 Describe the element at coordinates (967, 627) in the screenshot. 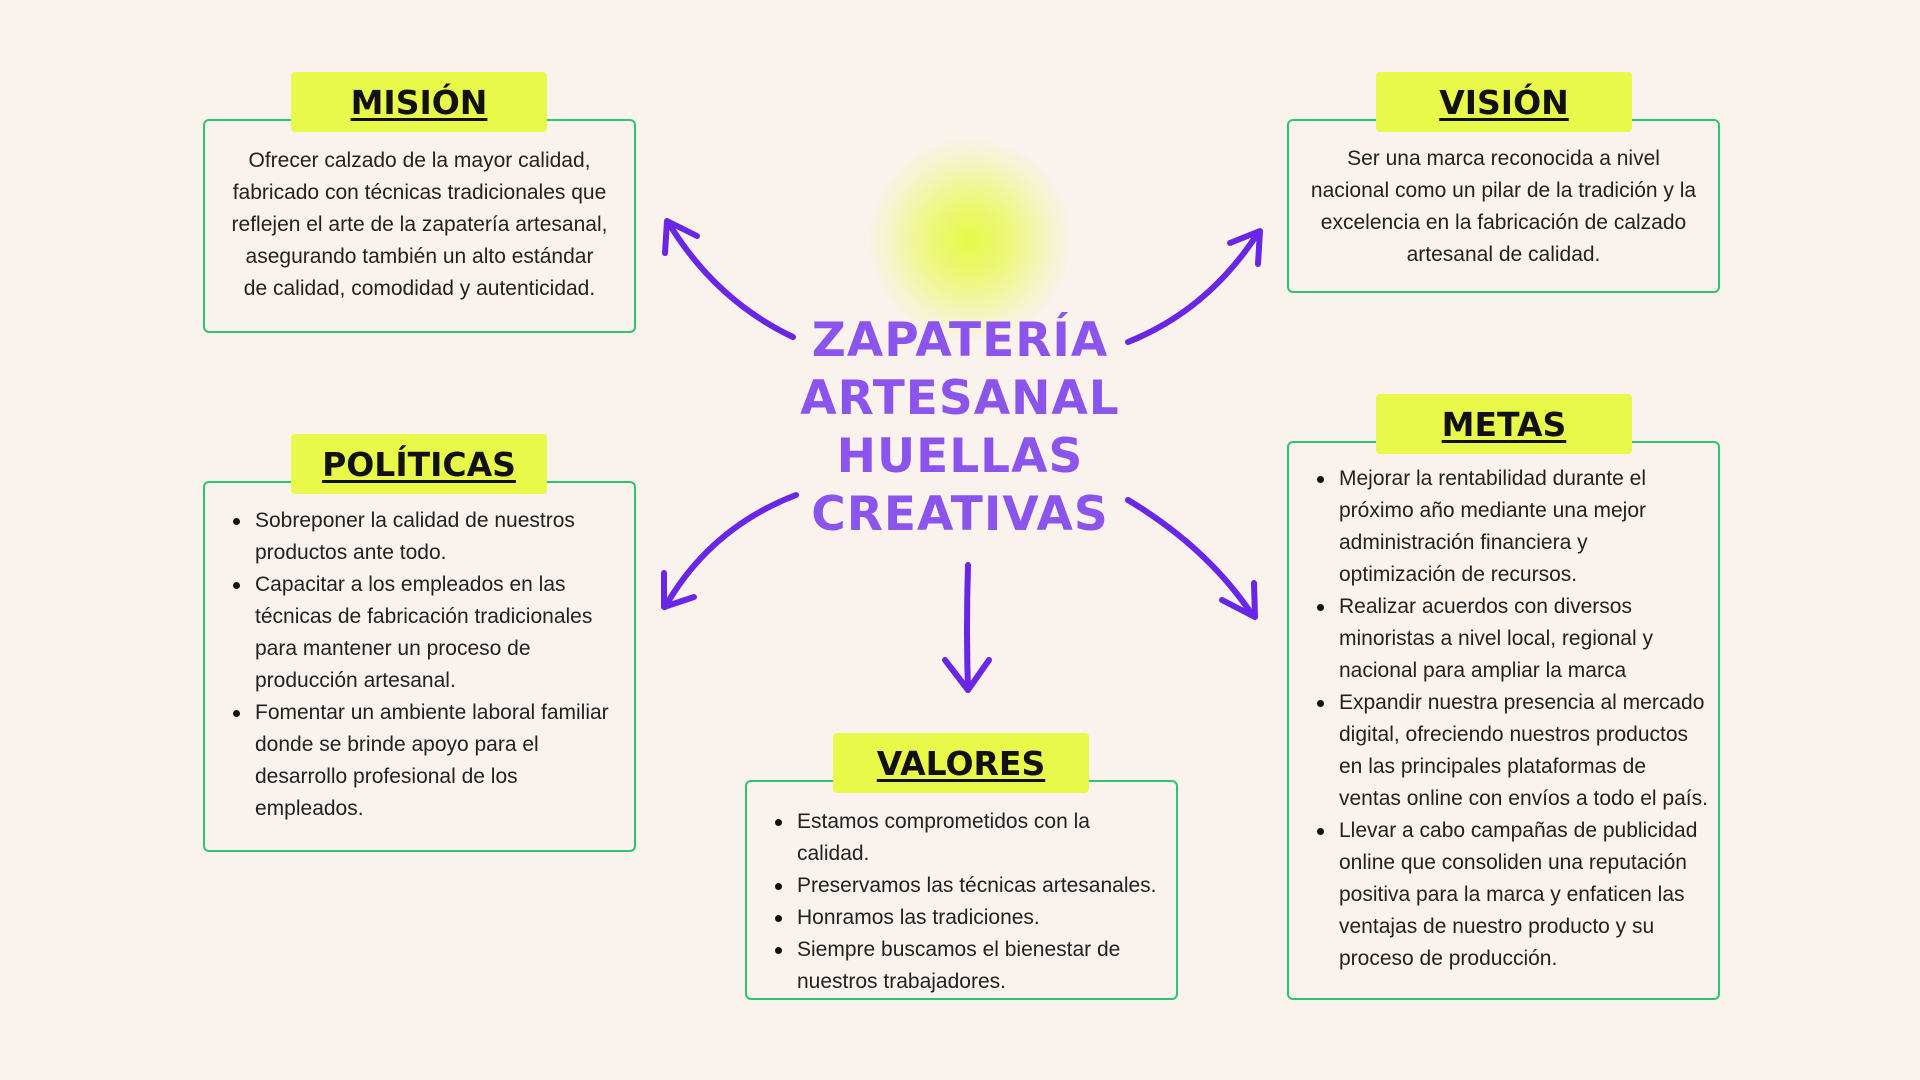

I see `arrow-to-valores` at that location.